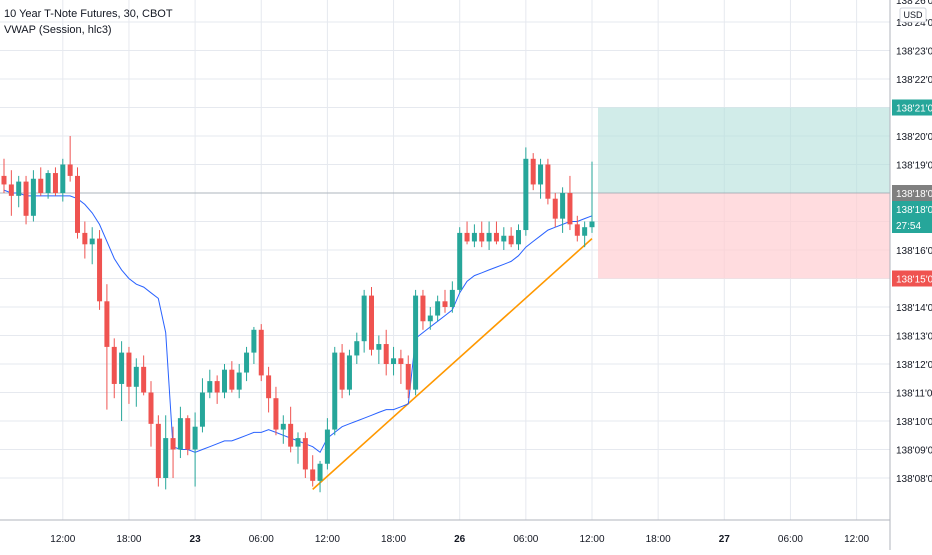  I want to click on countdown-badge: 27:54, so click(908, 226).